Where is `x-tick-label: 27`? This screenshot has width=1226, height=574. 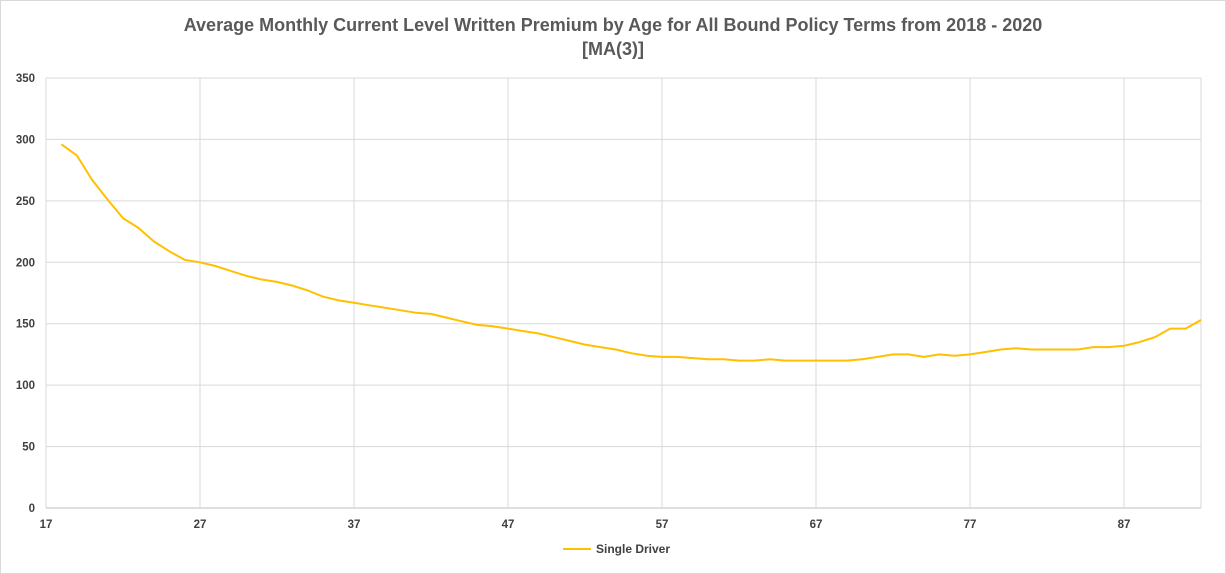 x-tick-label: 27 is located at coordinates (200, 525).